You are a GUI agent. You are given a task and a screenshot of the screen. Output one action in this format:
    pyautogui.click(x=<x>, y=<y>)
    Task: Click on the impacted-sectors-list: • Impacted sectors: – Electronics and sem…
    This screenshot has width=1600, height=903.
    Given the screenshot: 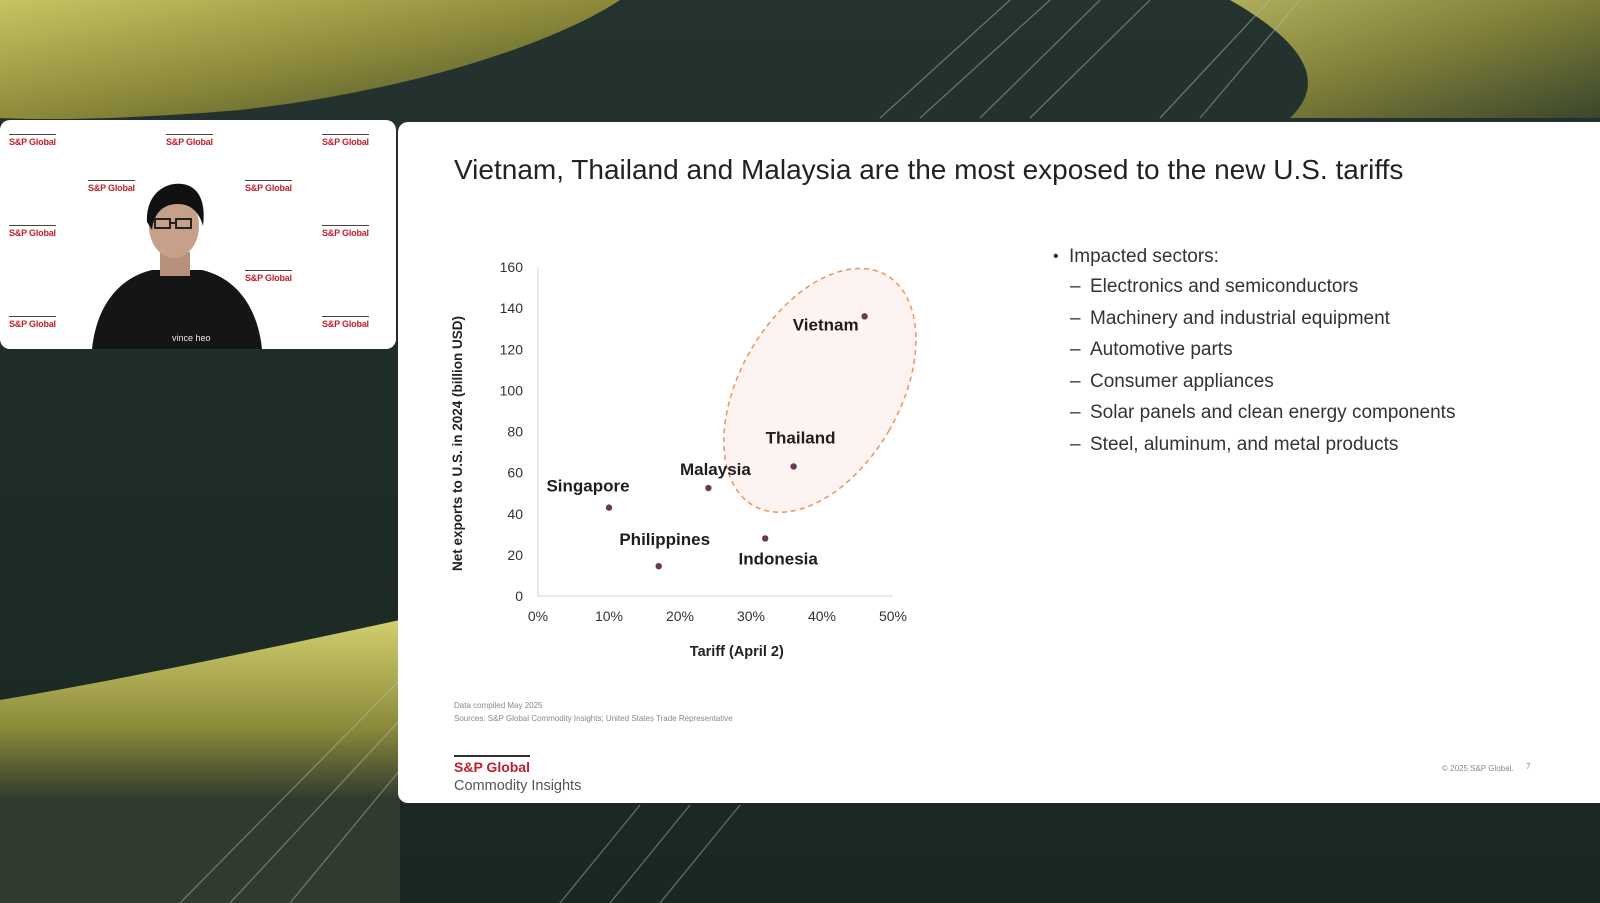 What is the action you would take?
    pyautogui.click(x=1254, y=355)
    